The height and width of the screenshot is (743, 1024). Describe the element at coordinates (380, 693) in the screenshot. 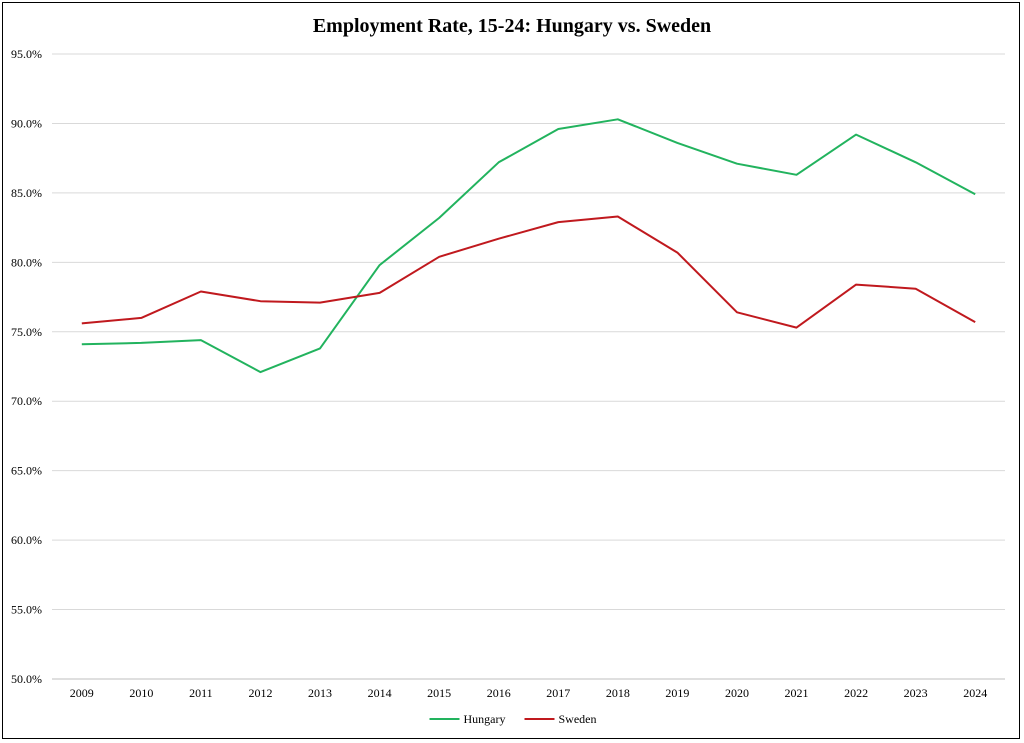

I see `x-tick-label: 2014` at that location.